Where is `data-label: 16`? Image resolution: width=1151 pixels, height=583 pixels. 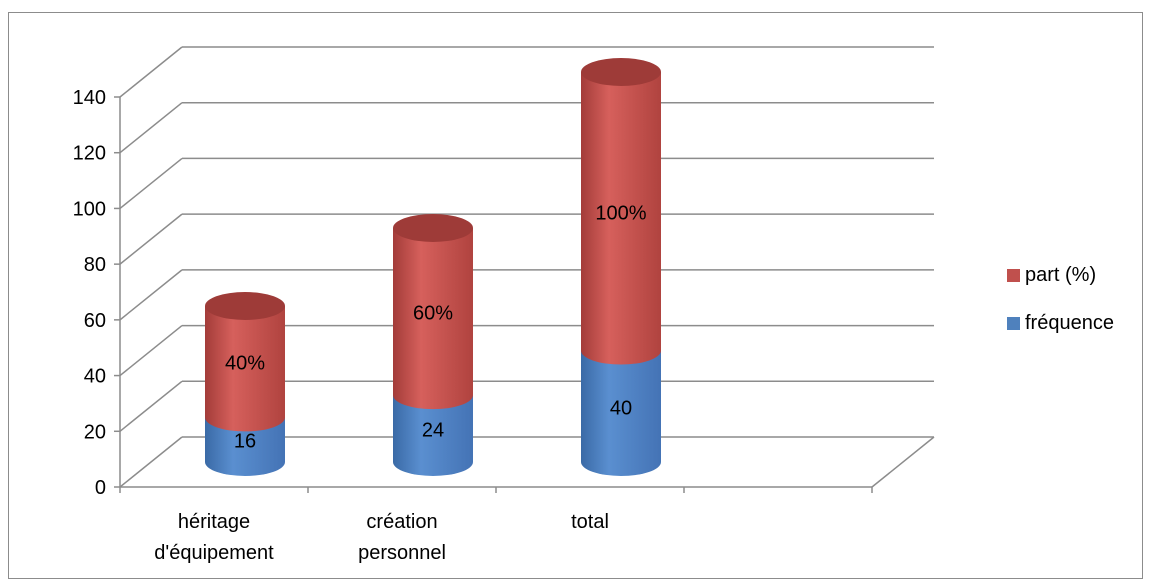 data-label: 16 is located at coordinates (245, 442).